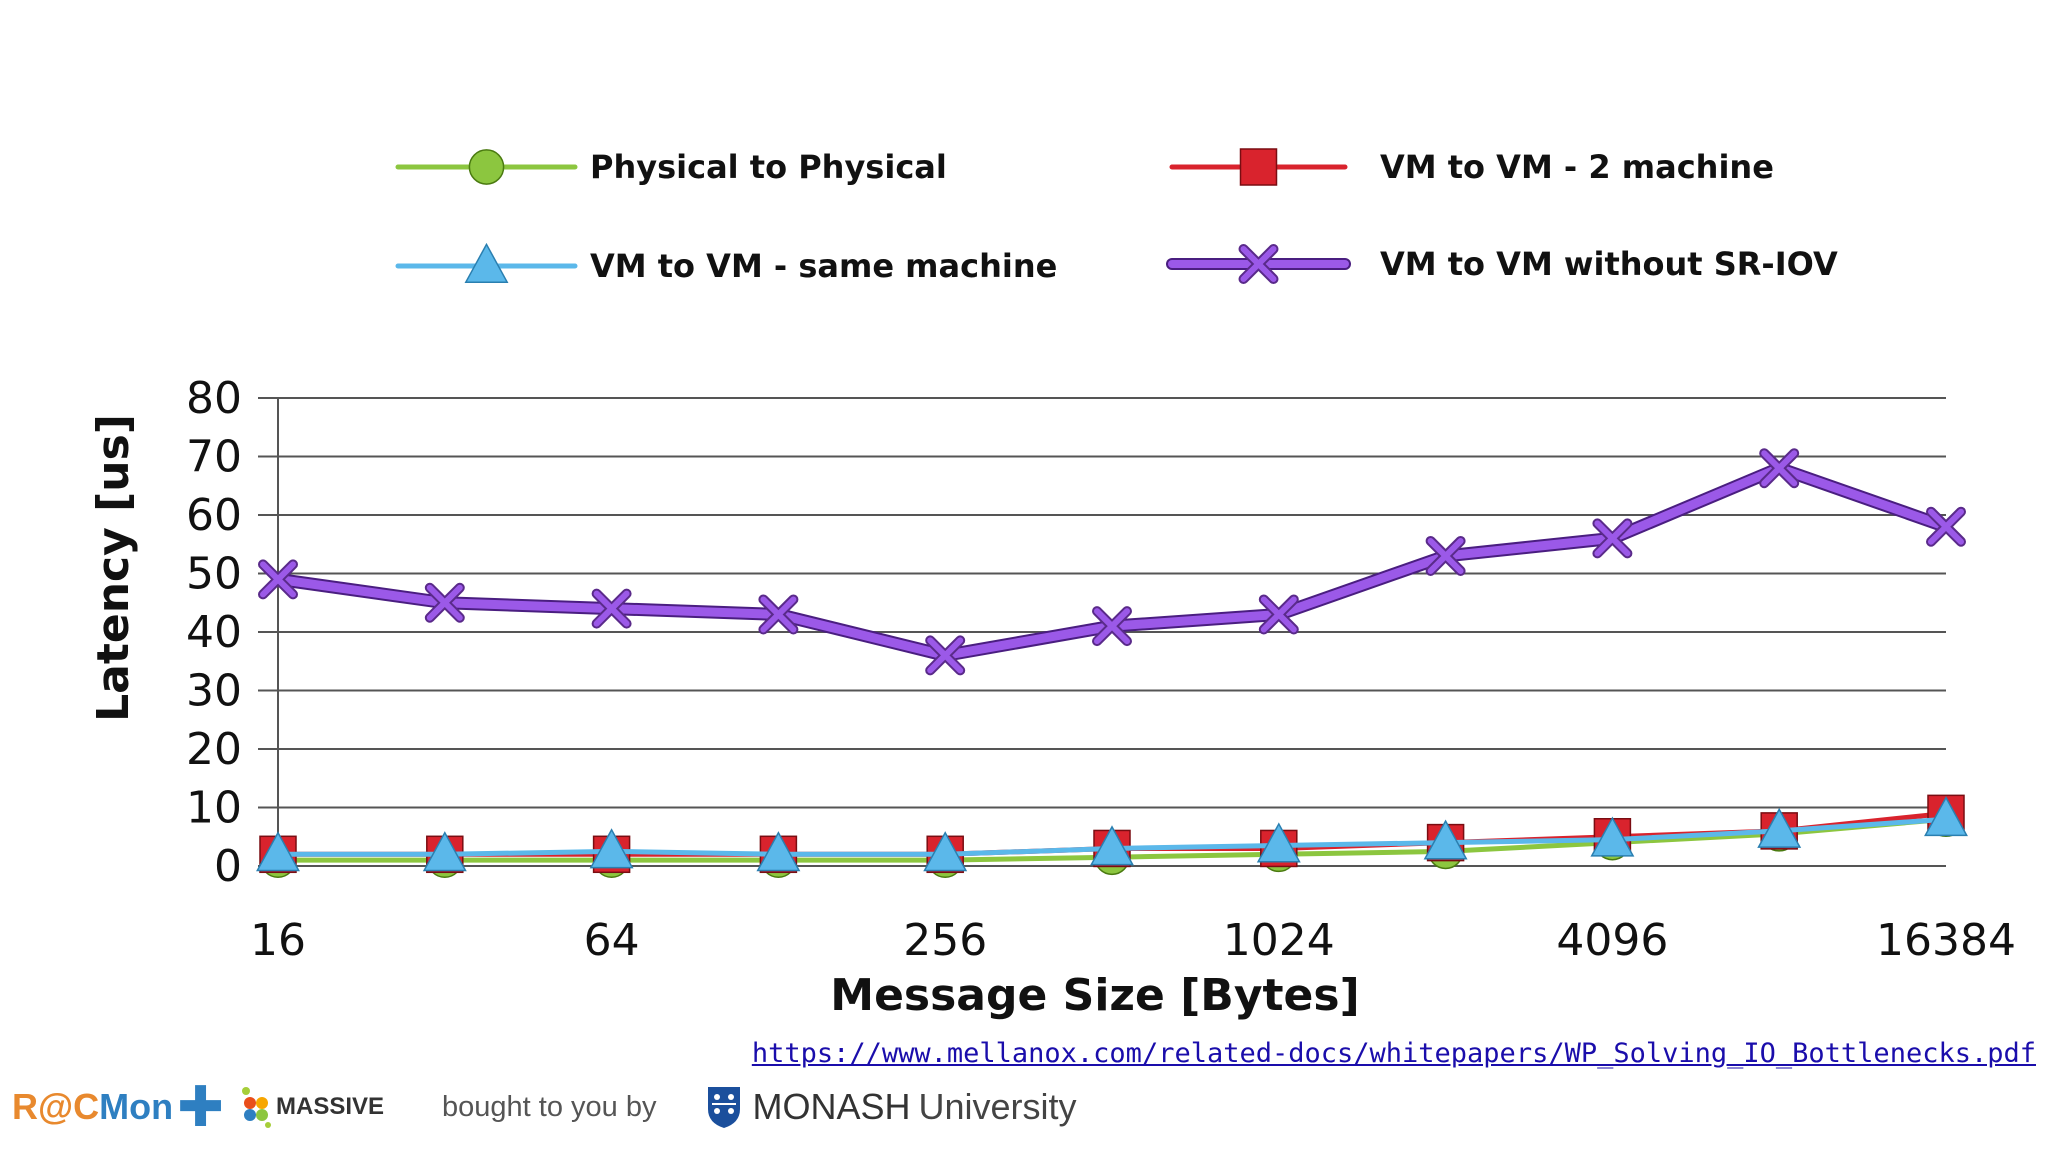  I want to click on x-tick-label: 16, so click(278, 940).